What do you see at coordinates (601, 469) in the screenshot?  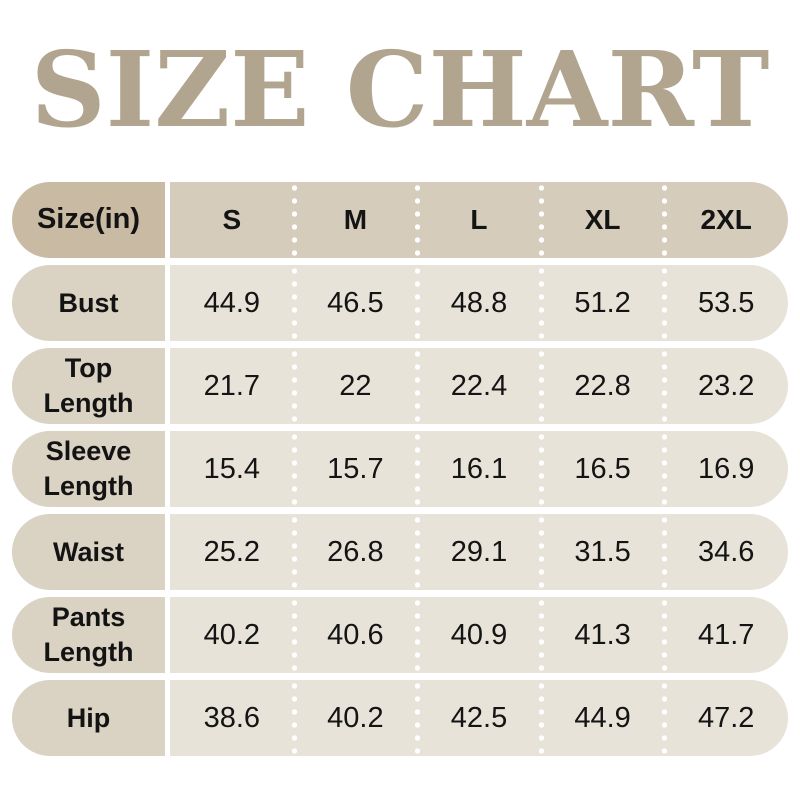 I see `value-cell: 16.5` at bounding box center [601, 469].